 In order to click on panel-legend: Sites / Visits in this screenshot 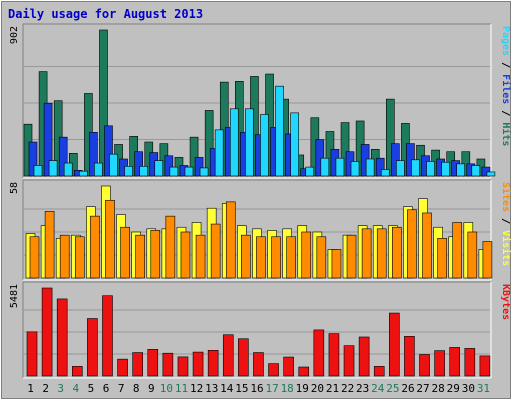, I will do `click(506, 224)`.